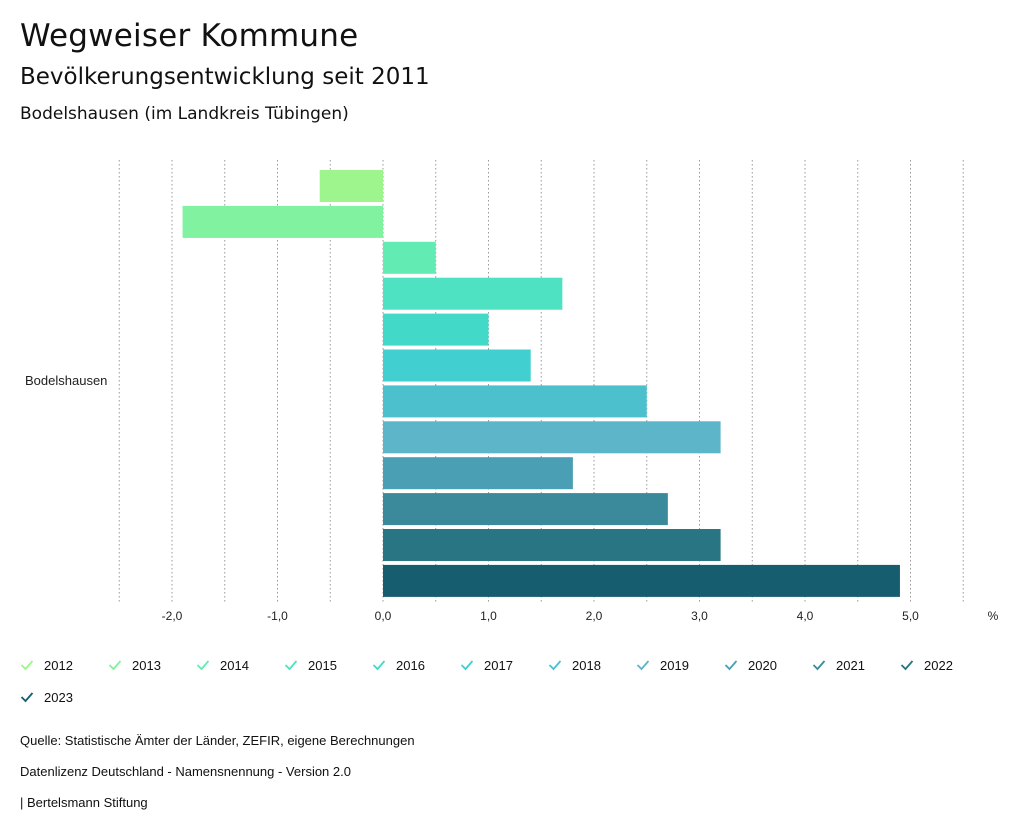 The image size is (1024, 835). Describe the element at coordinates (172, 616) in the screenshot. I see `x-tick-label: -2,0` at that location.